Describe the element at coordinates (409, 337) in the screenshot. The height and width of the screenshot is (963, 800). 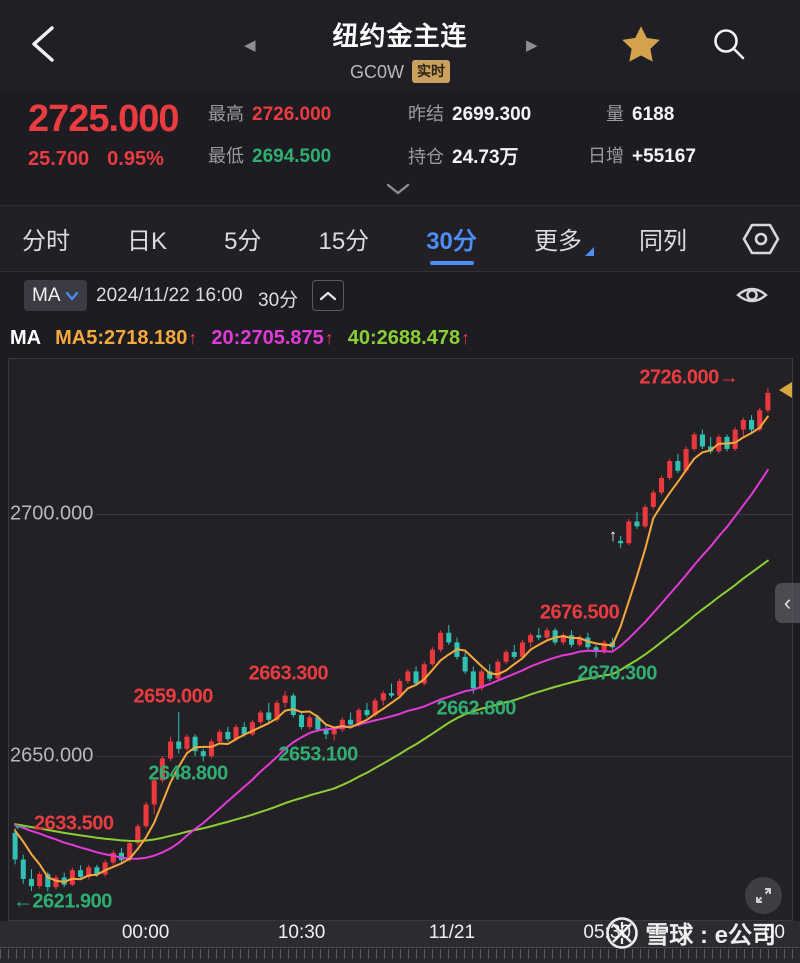
I see `ma-legend-item: 40:2688.478↑` at that location.